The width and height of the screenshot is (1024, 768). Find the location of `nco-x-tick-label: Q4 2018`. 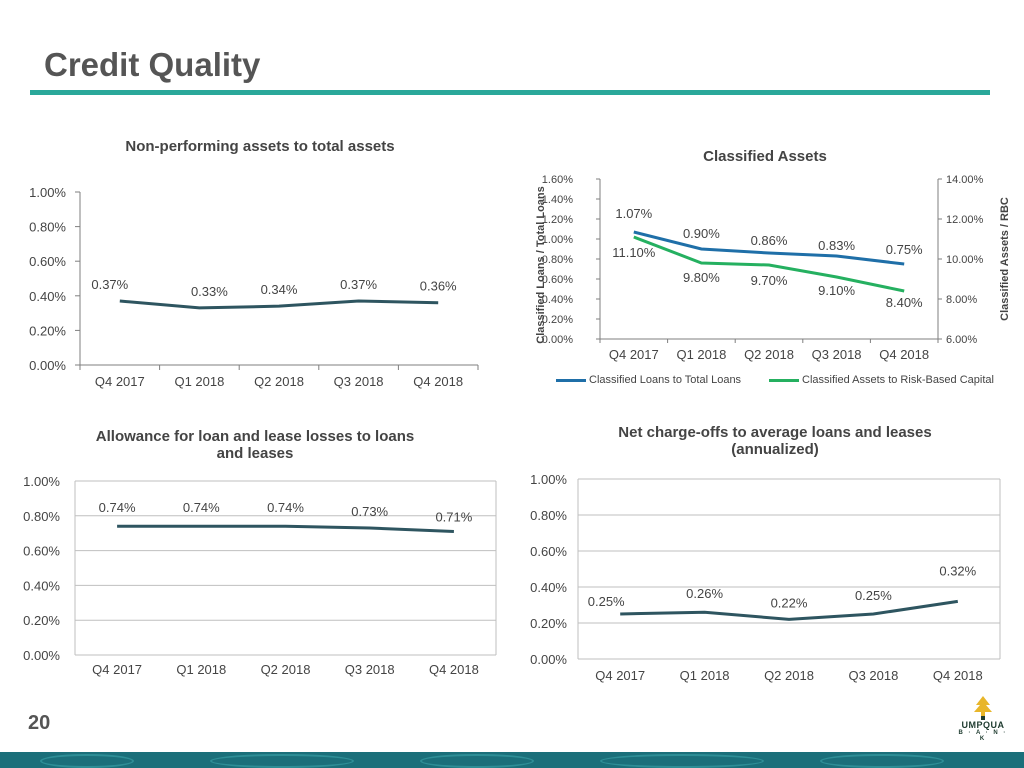

nco-x-tick-label: Q4 2018 is located at coordinates (958, 675).